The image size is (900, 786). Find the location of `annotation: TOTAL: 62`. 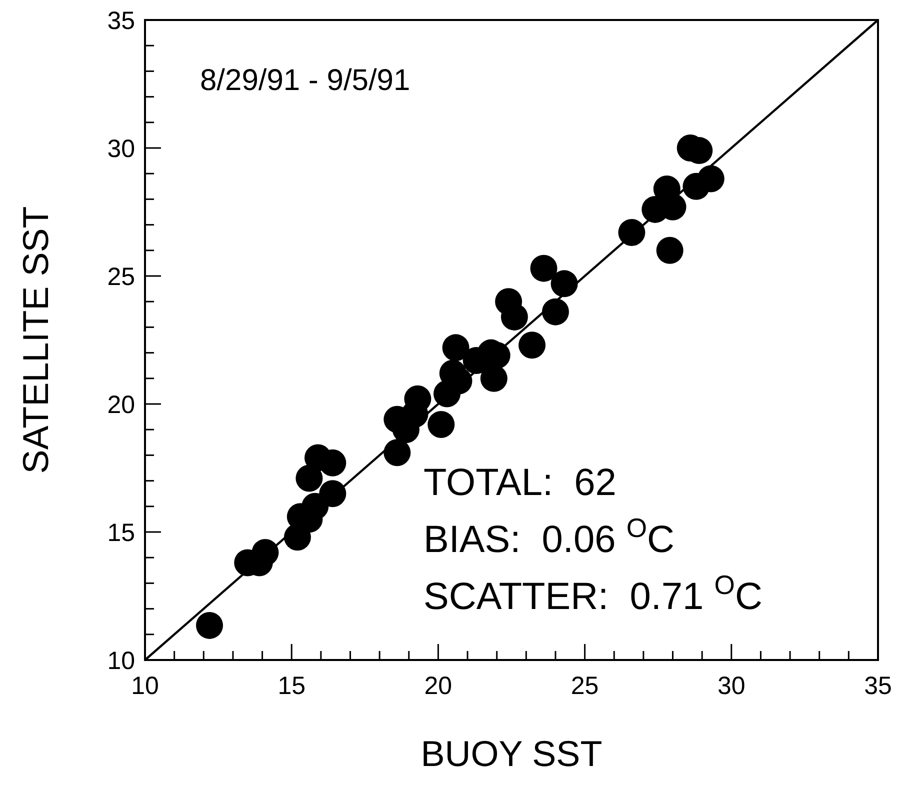

annotation: TOTAL: 62 is located at coordinates (520, 483).